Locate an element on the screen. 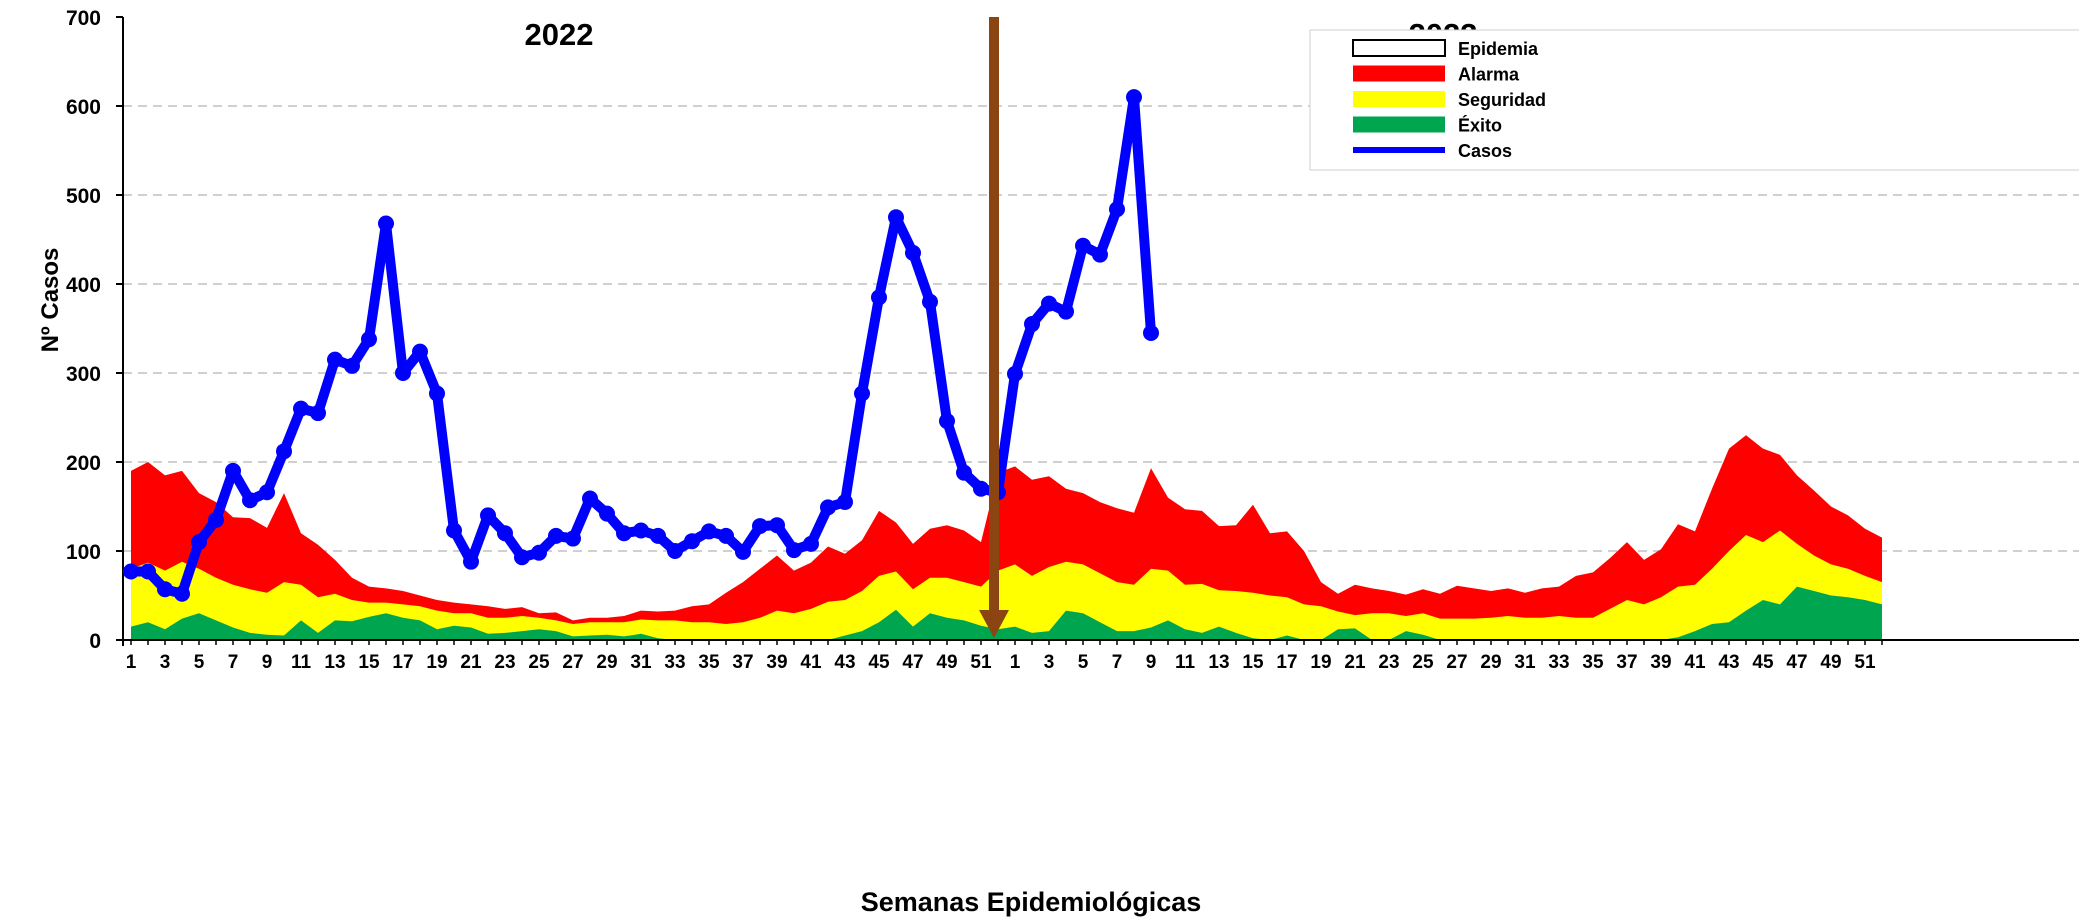 The image size is (2079, 924). legend-label: Epidemia is located at coordinates (1498, 49).